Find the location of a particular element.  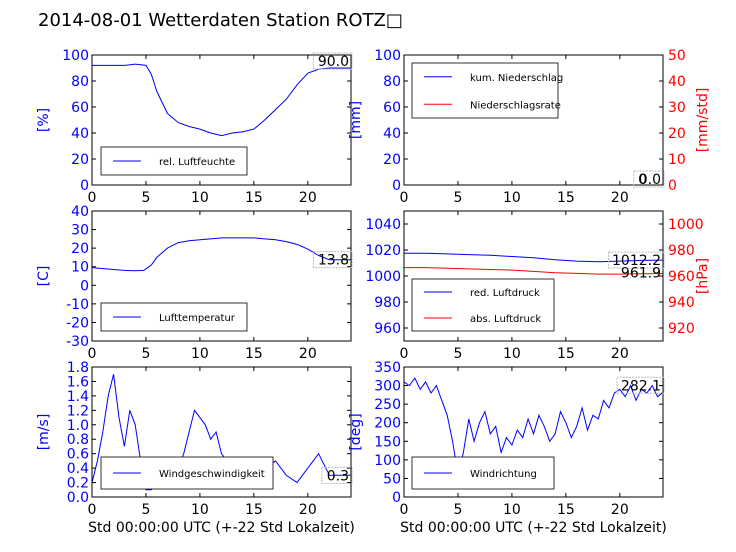

pressure-y2-tick-label-2: 960 is located at coordinates (681, 277).